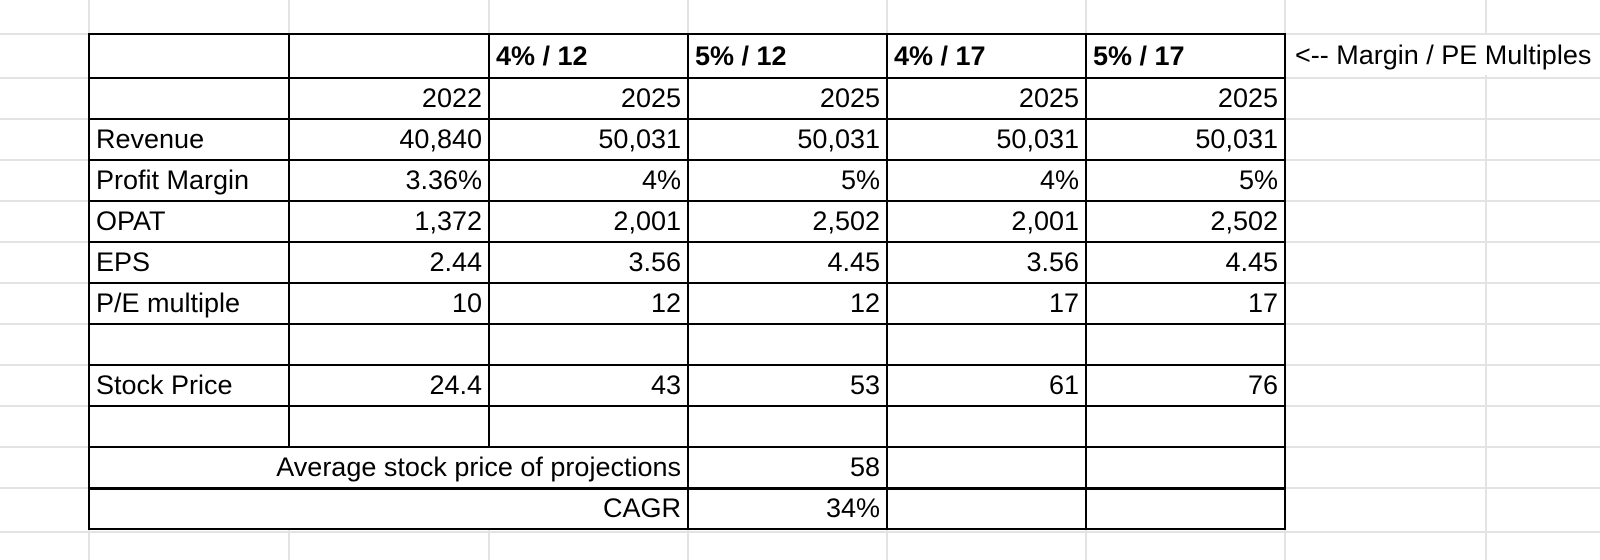  What do you see at coordinates (787, 468) in the screenshot?
I see `cell-summary-value: 58` at bounding box center [787, 468].